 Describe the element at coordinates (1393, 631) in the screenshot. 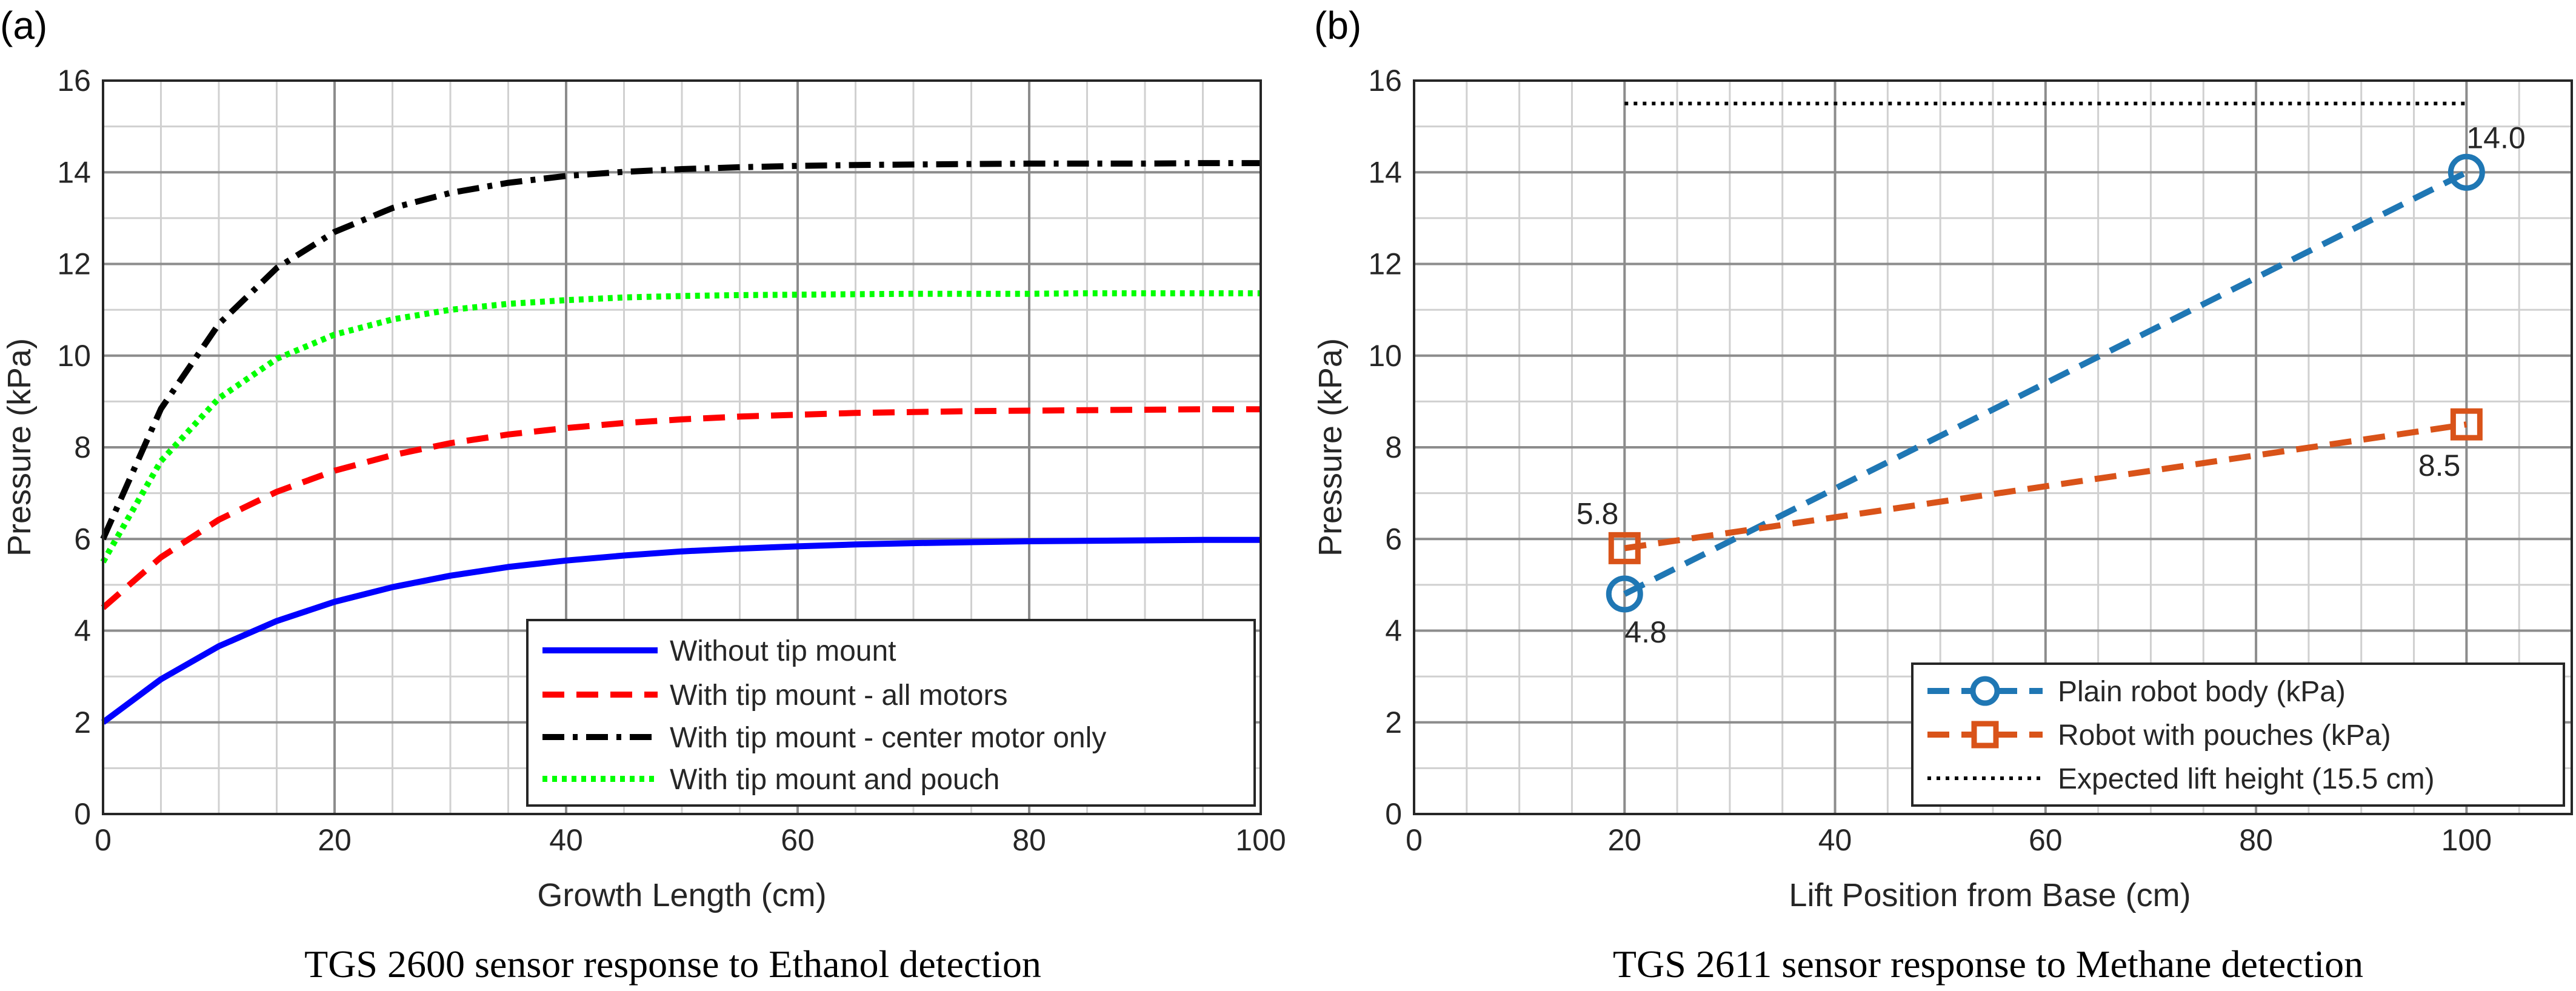

I see `panel-b-ytick-label: 4` at that location.